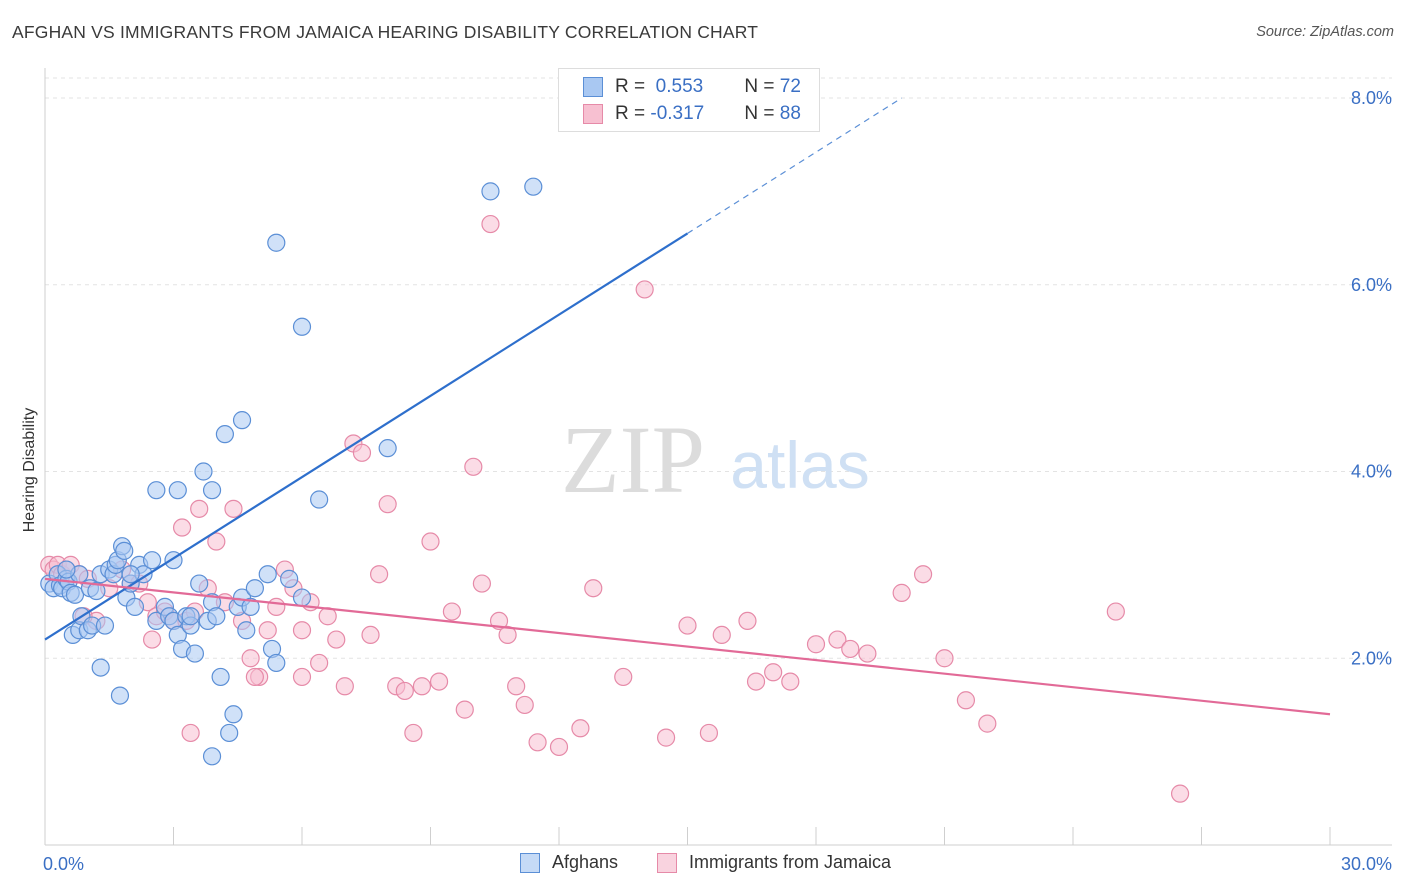 Image resolution: width=1406 pixels, height=892 pixels. Describe the element at coordinates (63, 864) in the screenshot. I see `x-tick-label: 0.0%` at that location.